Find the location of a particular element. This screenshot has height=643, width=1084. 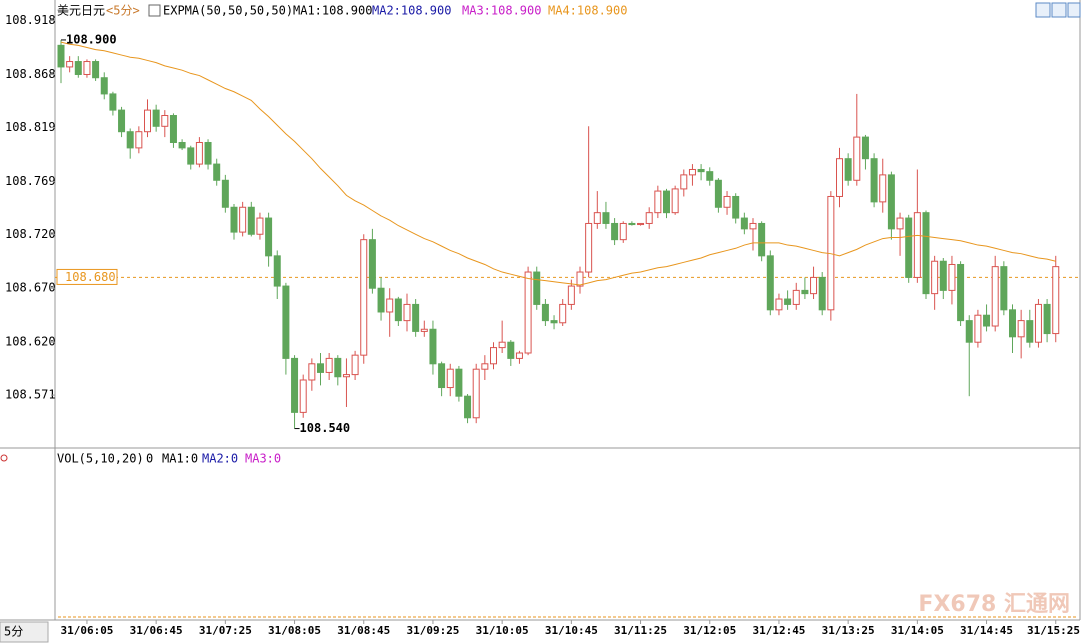

x-tick-label: 31/10:05 is located at coordinates (502, 630).